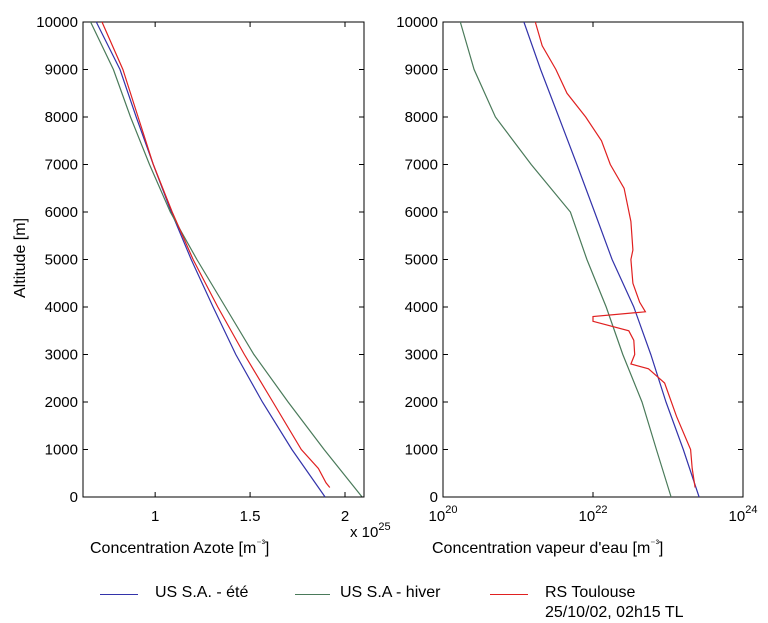 The width and height of the screenshot is (768, 623). What do you see at coordinates (390, 592) in the screenshot?
I see `legend-hiver-label: US S.A - hiver` at bounding box center [390, 592].